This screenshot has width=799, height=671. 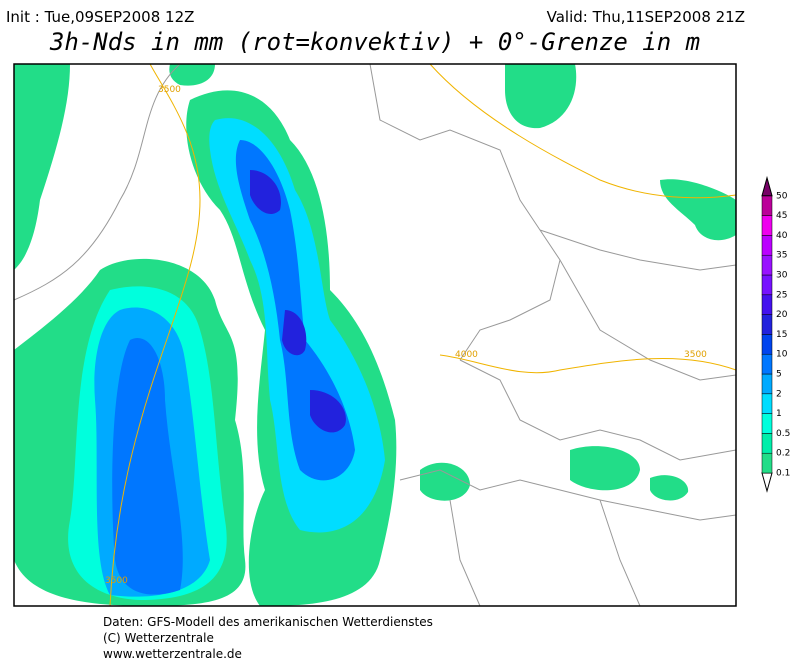 I want to click on legend-label: 45, so click(x=781, y=216).